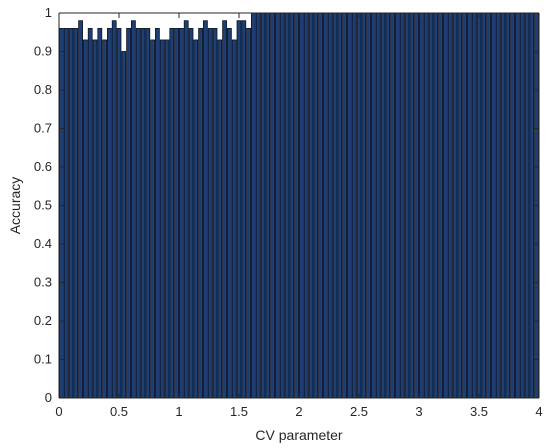 The image size is (550, 448). Describe the element at coordinates (58, 411) in the screenshot. I see `x-tick-label: 0` at that location.